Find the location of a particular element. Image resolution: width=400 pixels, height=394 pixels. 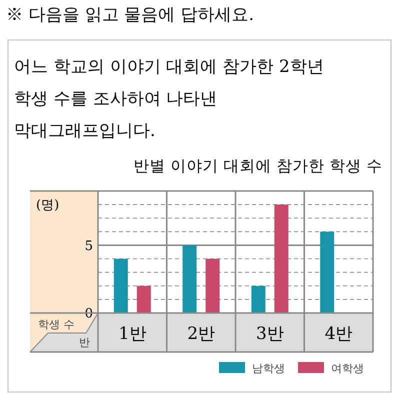

text: 어느 학교의 이야기 대회에 참가한 2학년 is located at coordinates (169, 67).